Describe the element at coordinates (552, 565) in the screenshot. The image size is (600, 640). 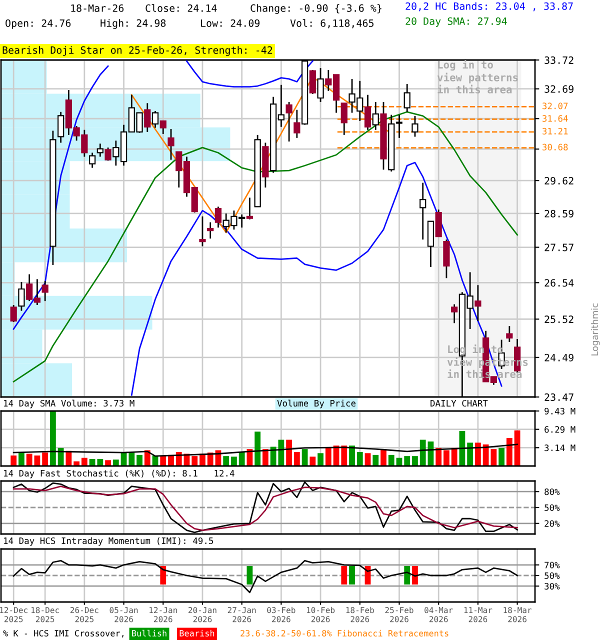
I see `y-tick-label: 70%` at that location.